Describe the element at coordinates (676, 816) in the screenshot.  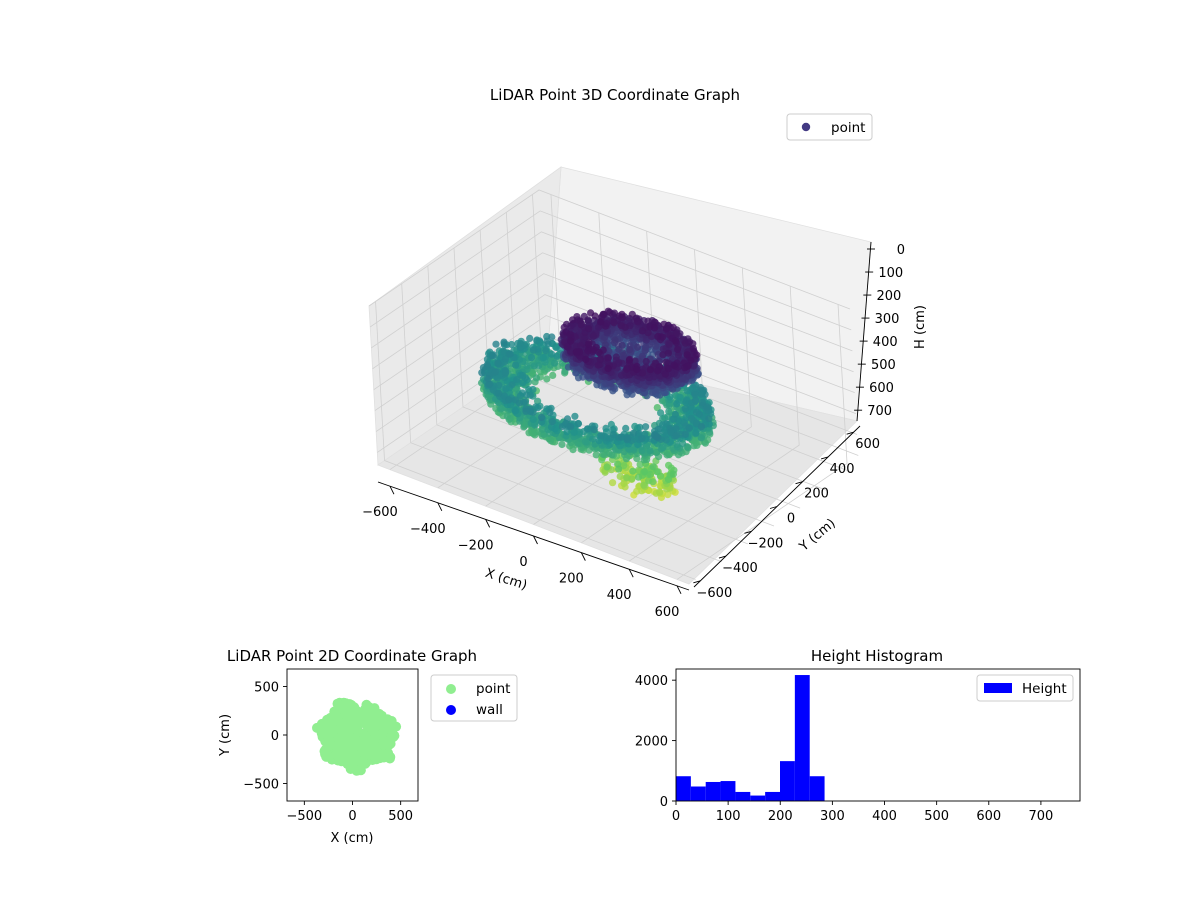
I see `x-tick-label-hist-0: 0` at that location.